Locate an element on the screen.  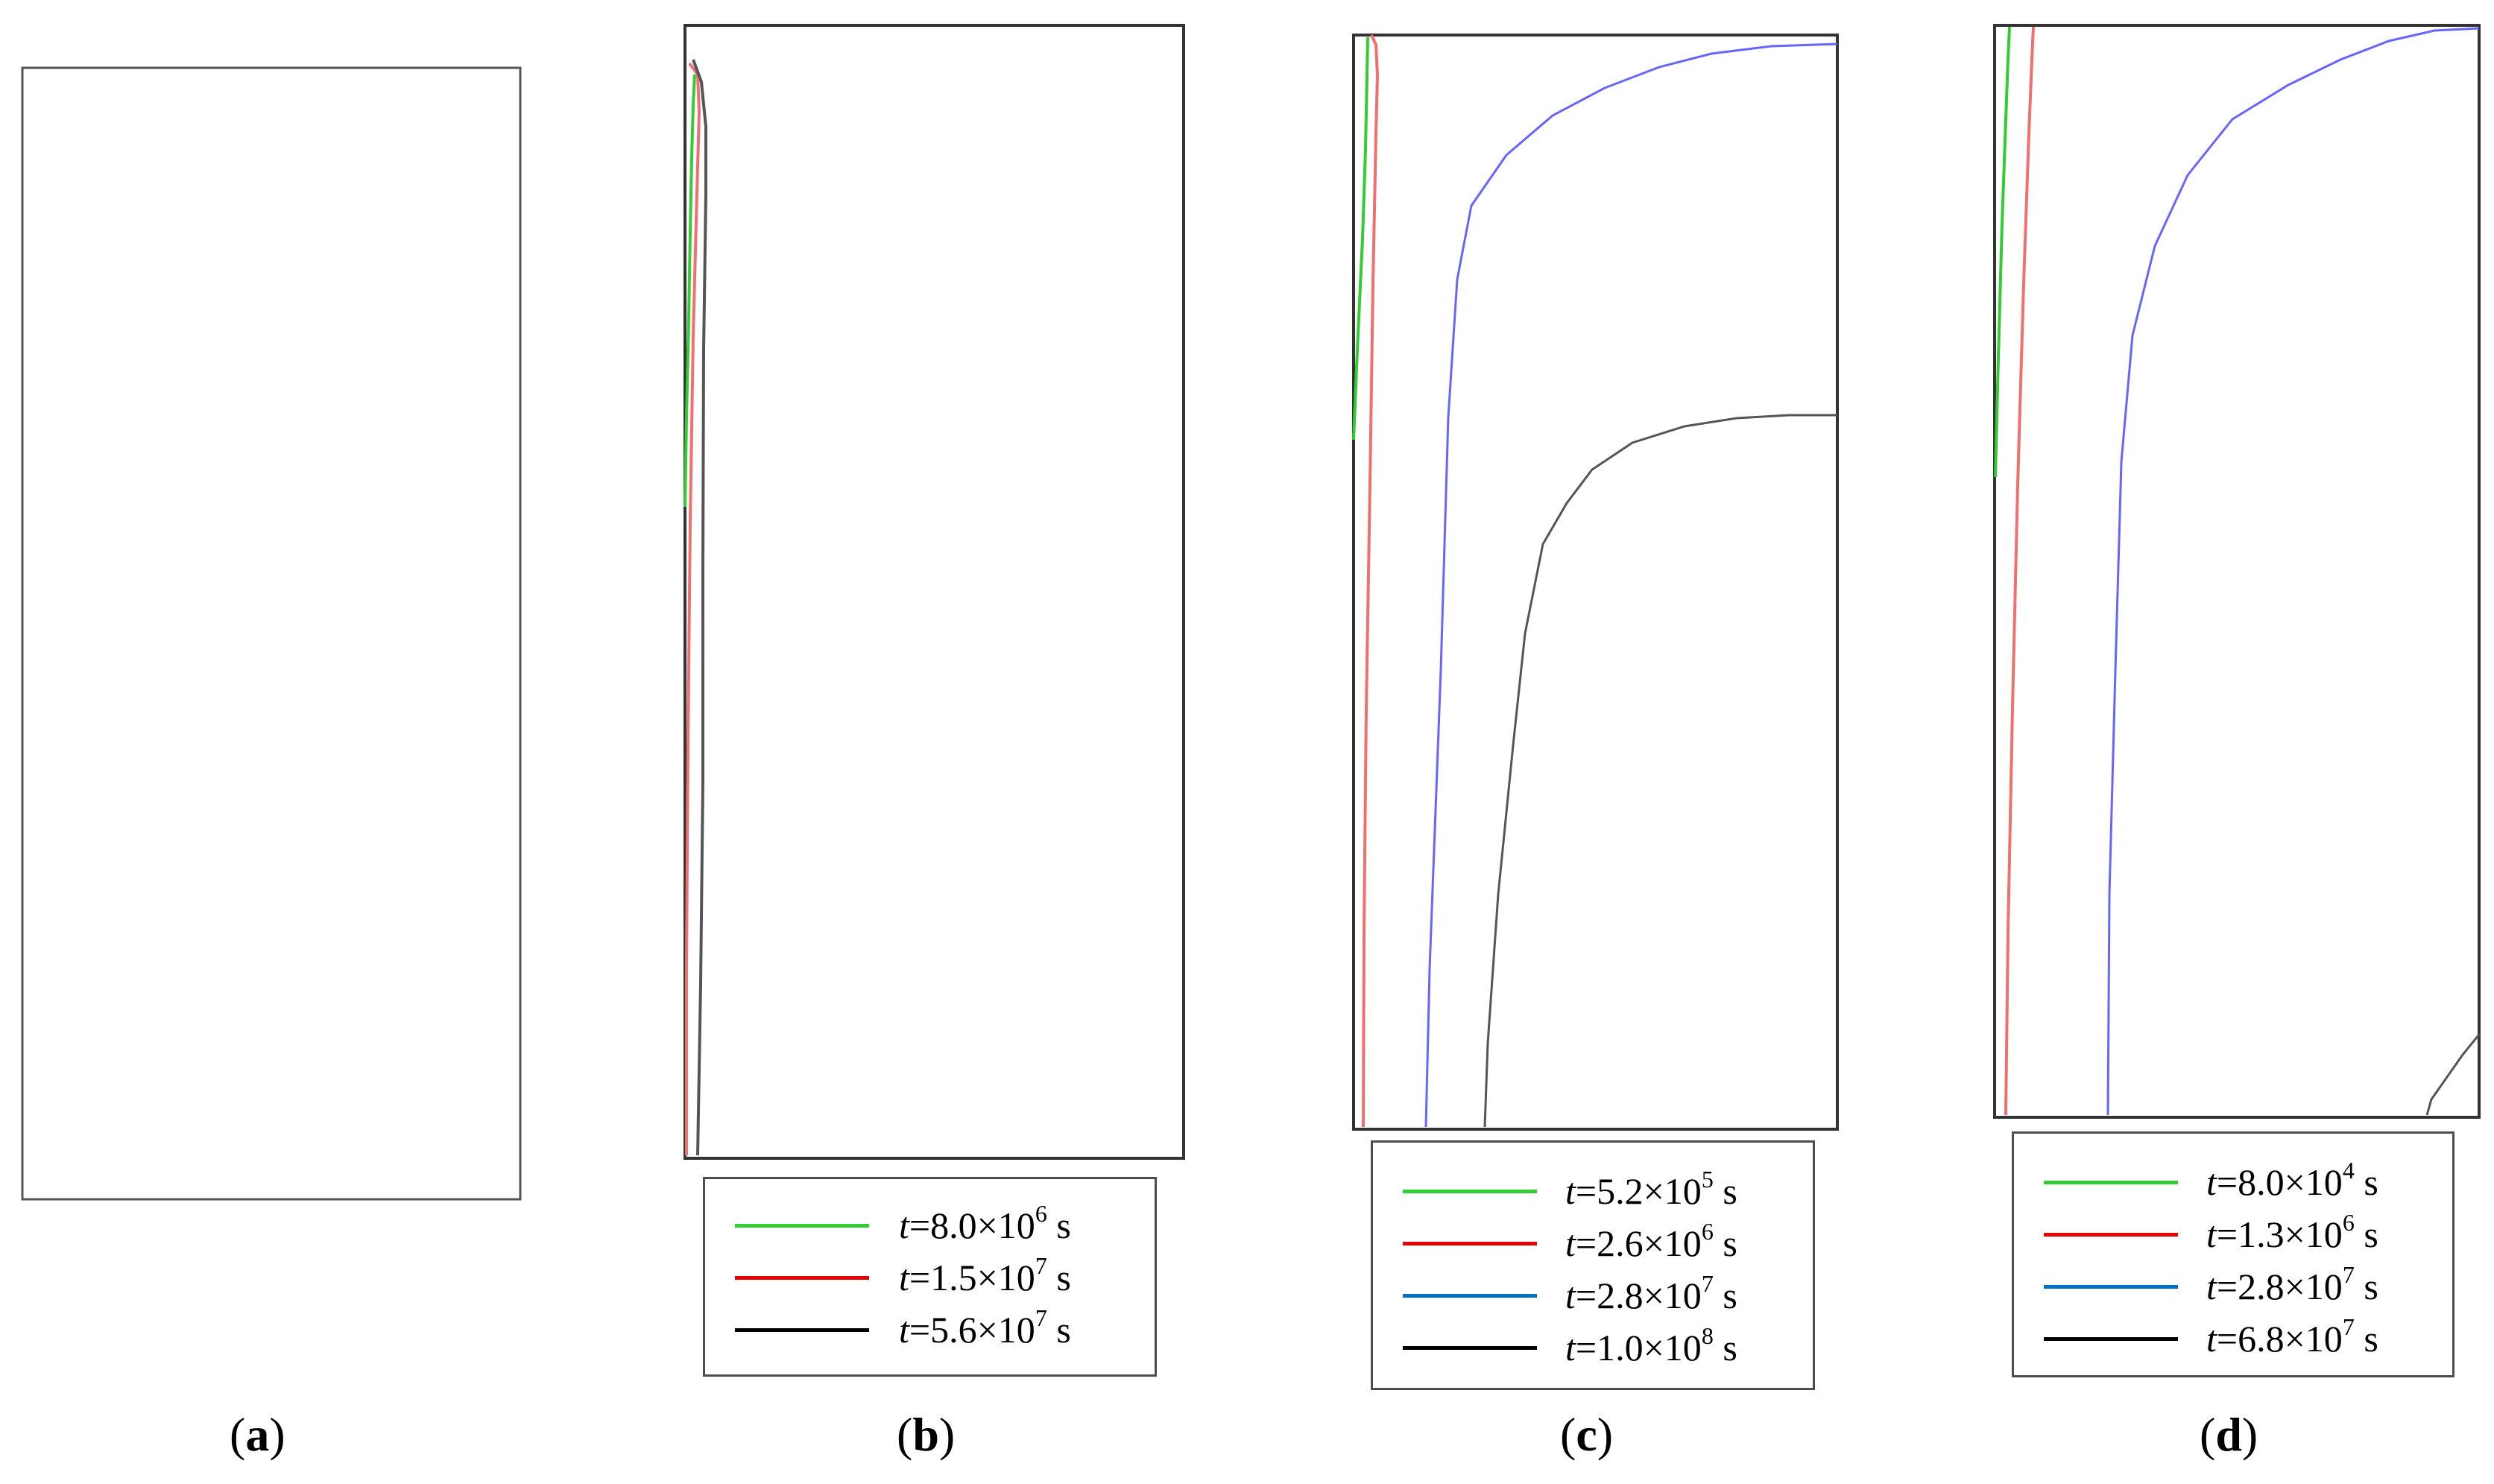
panel-b-curve-dark is located at coordinates (699, 607).